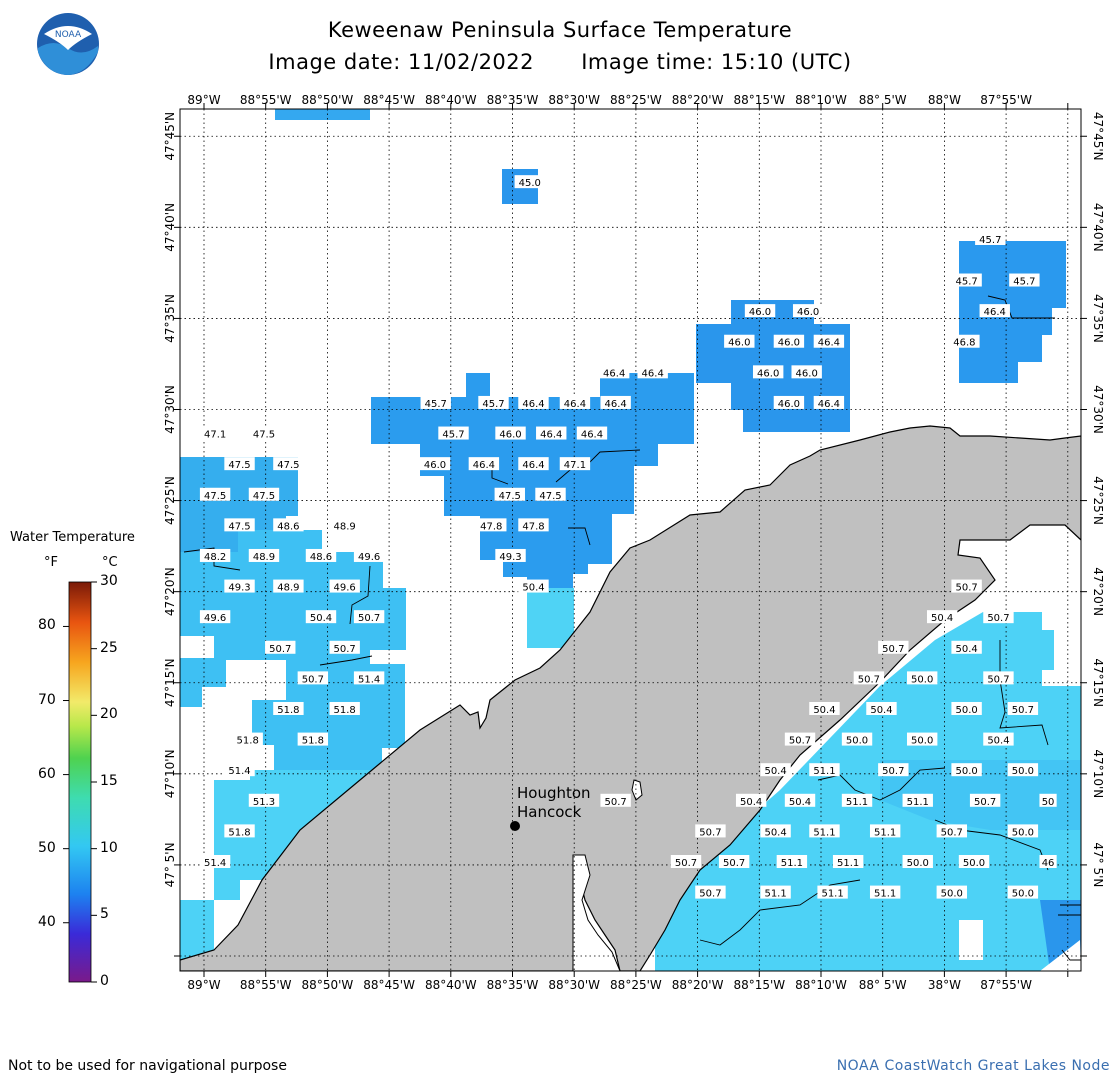 The image size is (1120, 1083). Describe the element at coordinates (560, 30) in the screenshot. I see `map-title: Keweenaw Peninsula Surface Temperature` at that location.